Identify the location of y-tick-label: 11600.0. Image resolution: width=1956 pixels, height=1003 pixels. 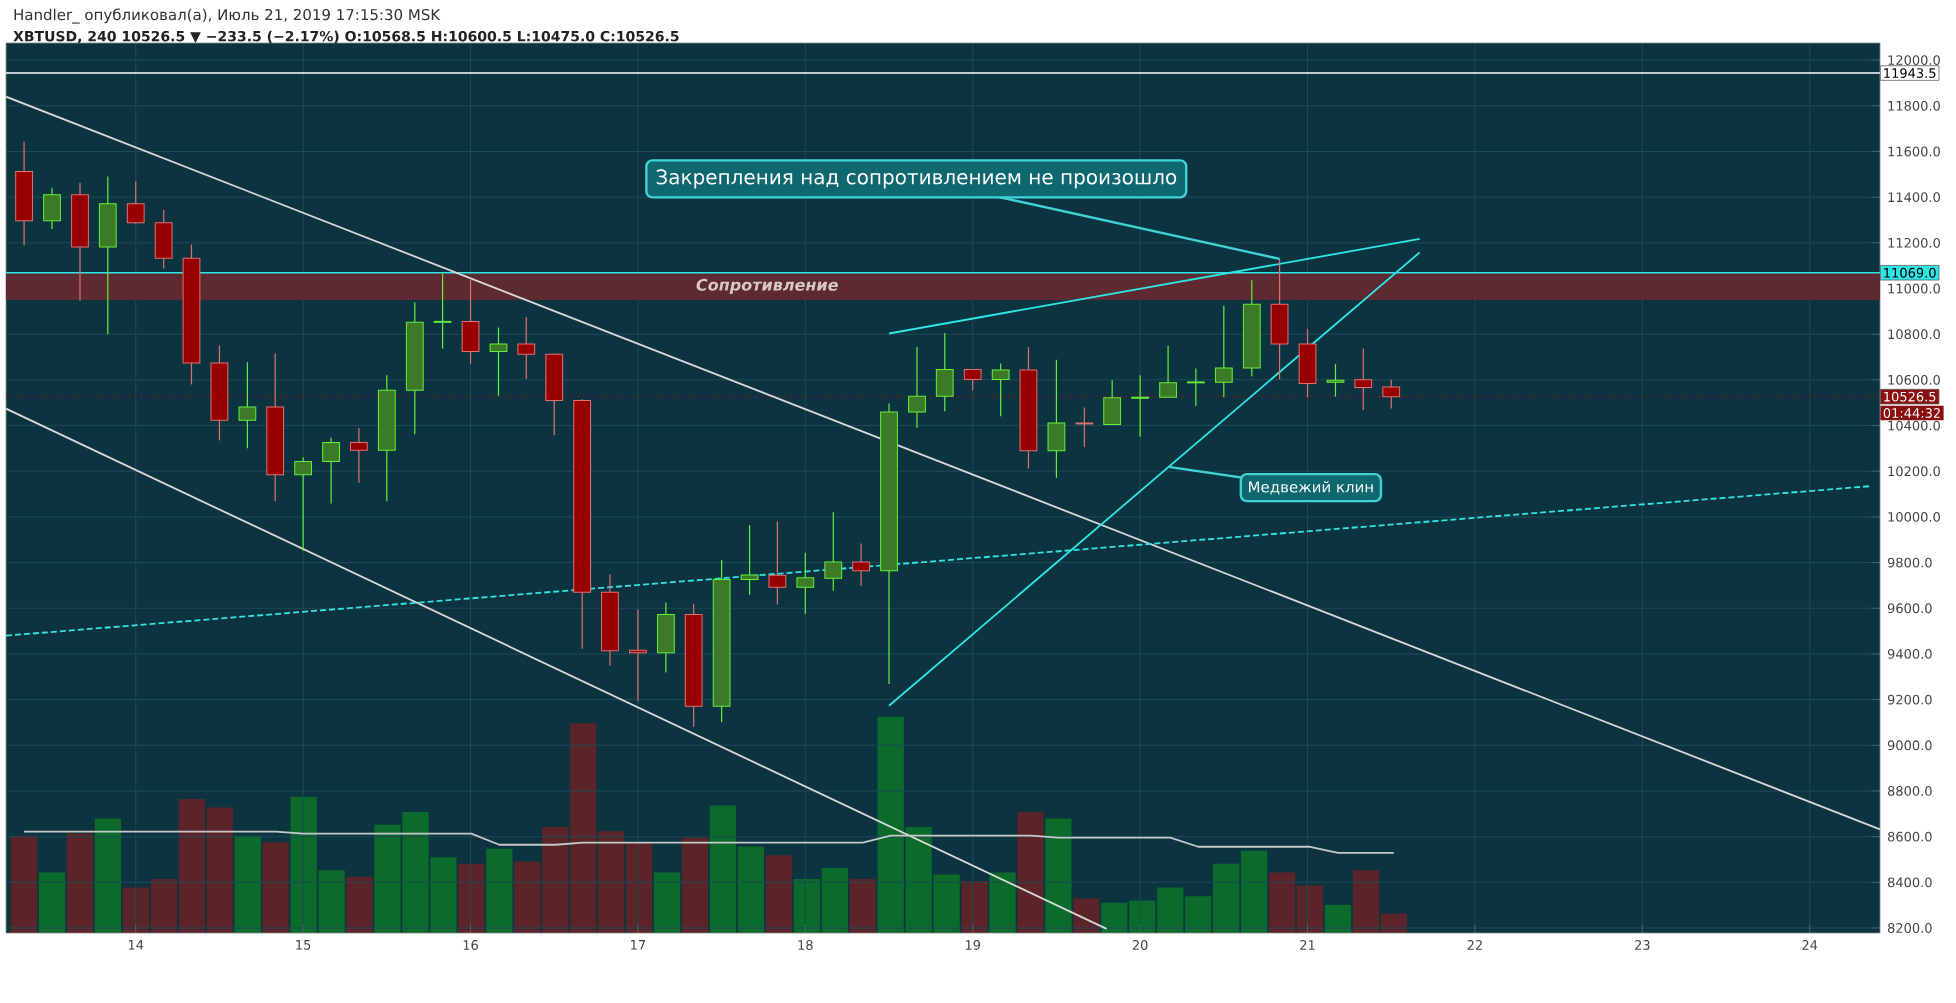
(1914, 151).